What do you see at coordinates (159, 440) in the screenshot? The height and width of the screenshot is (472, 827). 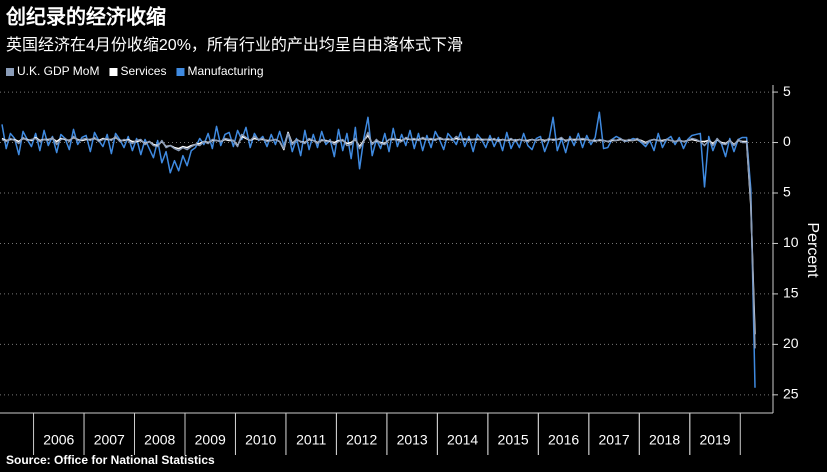 I see `x-tick-label: 2008` at bounding box center [159, 440].